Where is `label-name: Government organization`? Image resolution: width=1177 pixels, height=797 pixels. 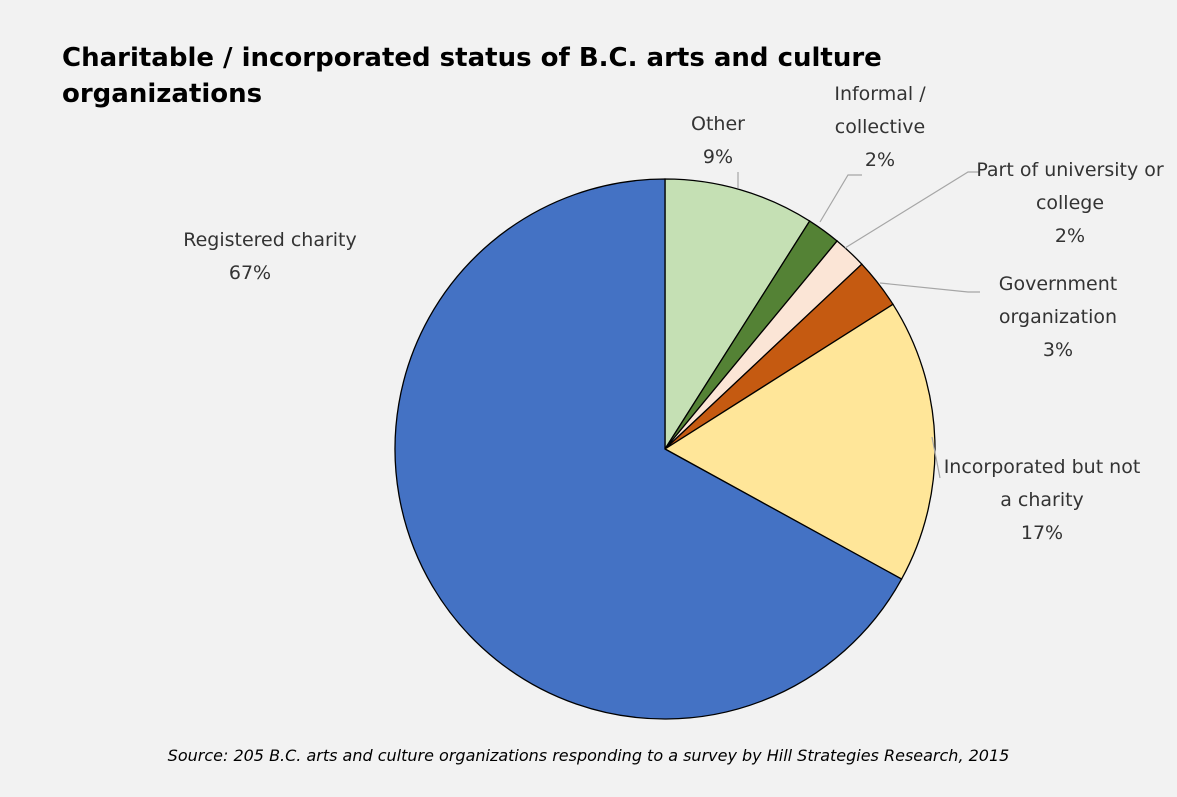 label-name: Government organization is located at coordinates (1058, 300).